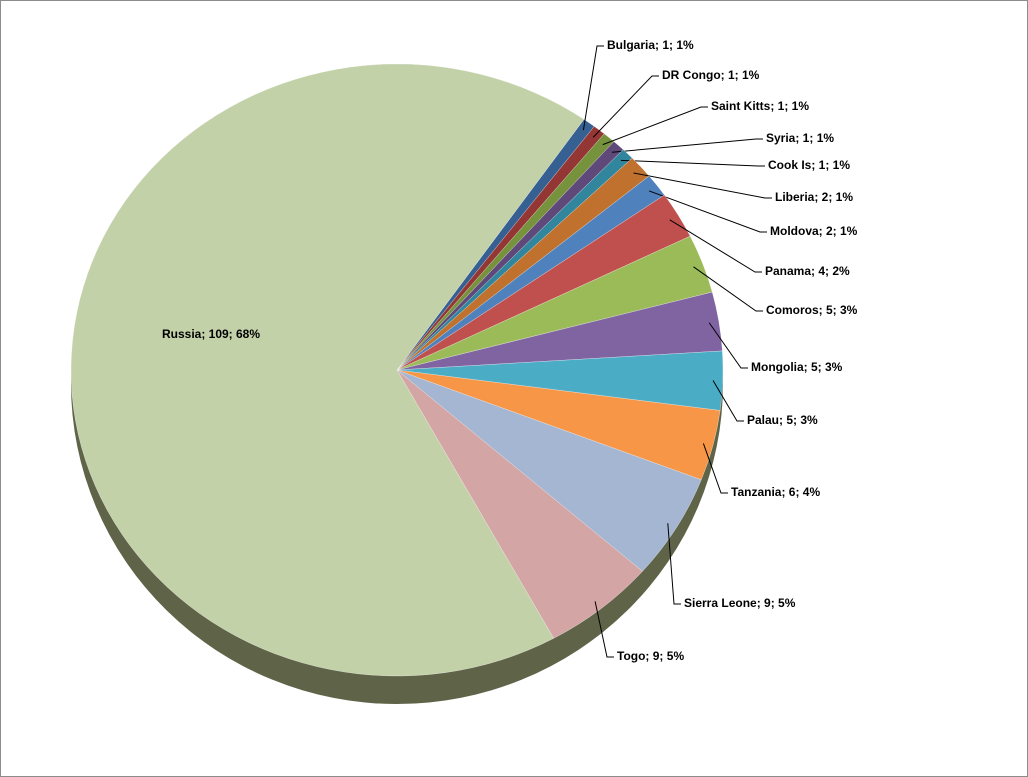  Describe the element at coordinates (211, 334) in the screenshot. I see `data-label: Russia; 109; 68%` at that location.